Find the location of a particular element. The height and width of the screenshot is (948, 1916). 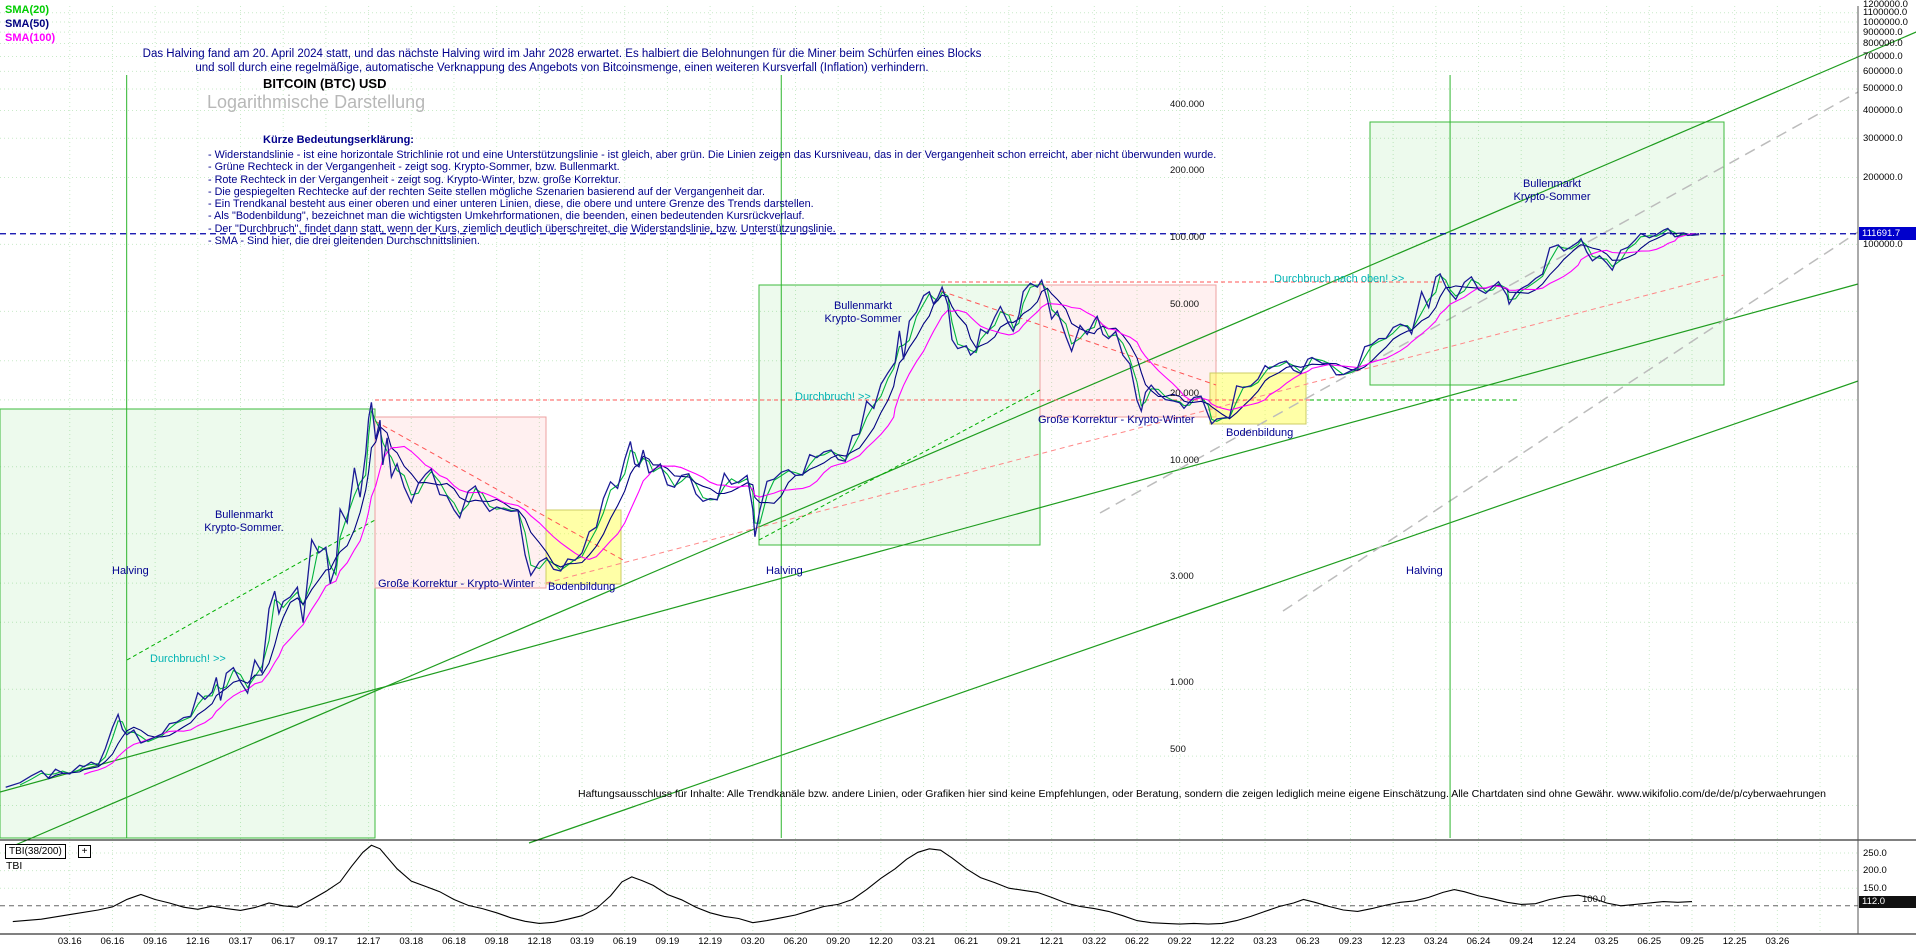

x-axis-label: 06.24 is located at coordinates (1478, 941).